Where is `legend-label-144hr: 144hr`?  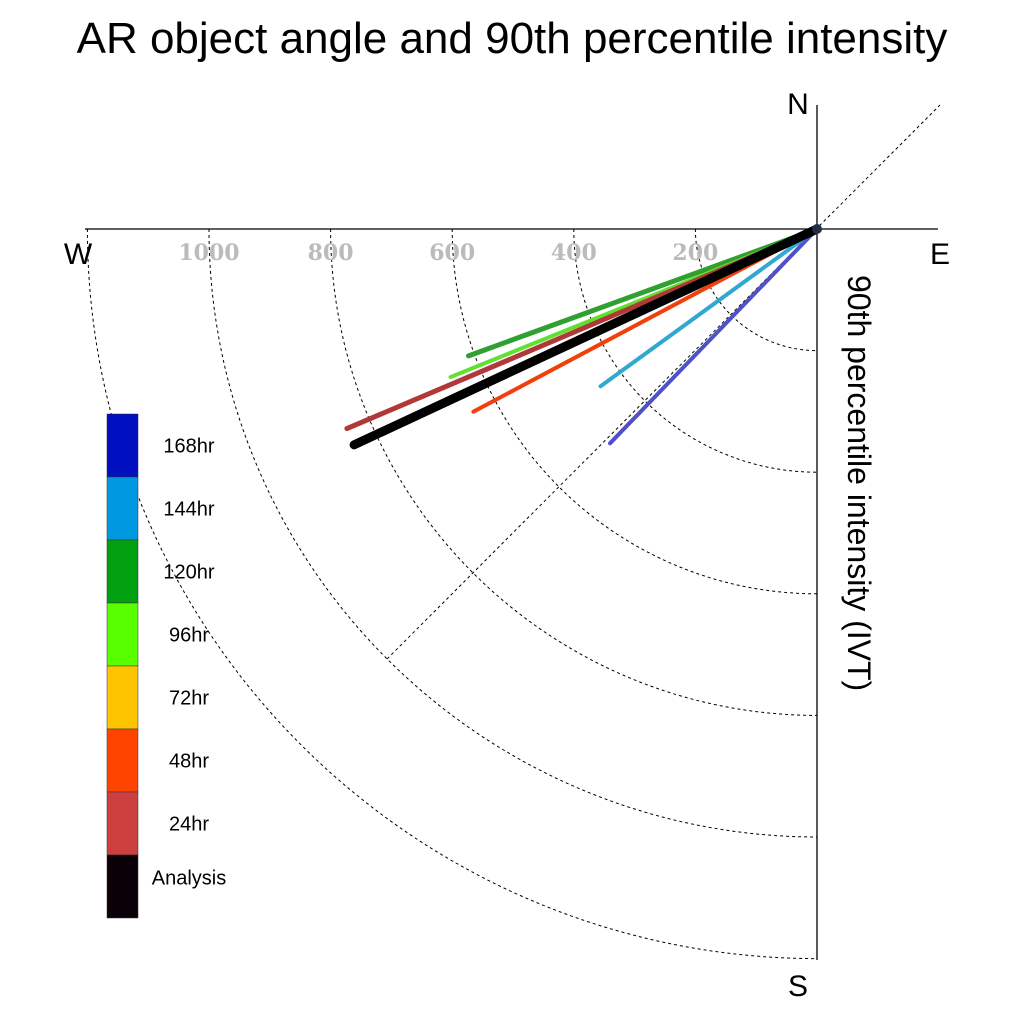 legend-label-144hr: 144hr is located at coordinates (188, 510).